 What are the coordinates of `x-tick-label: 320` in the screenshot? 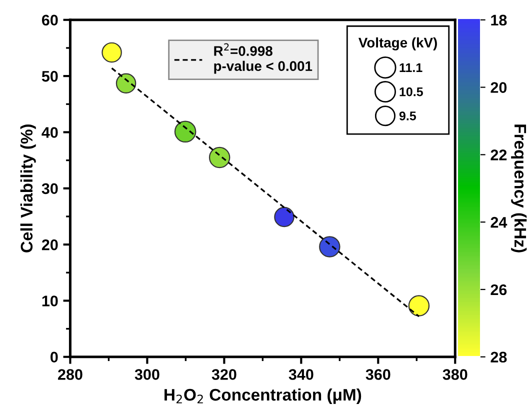 It's located at (224, 374).